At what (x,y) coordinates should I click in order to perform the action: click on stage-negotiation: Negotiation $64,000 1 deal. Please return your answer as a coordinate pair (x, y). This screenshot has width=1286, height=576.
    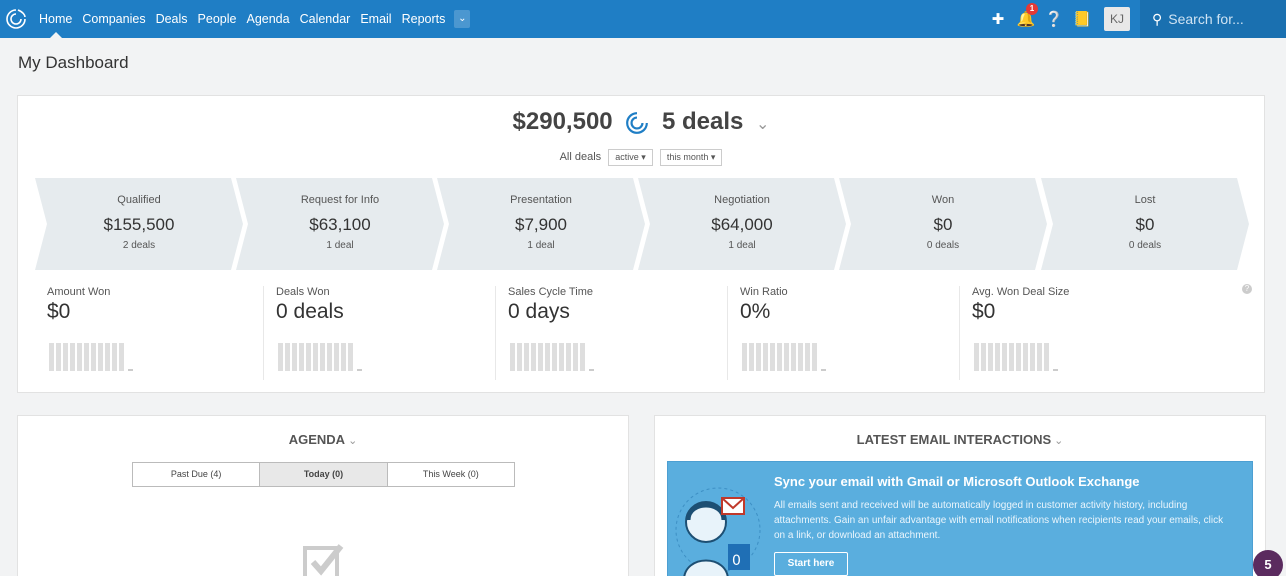
    Looking at the image, I should click on (742, 224).